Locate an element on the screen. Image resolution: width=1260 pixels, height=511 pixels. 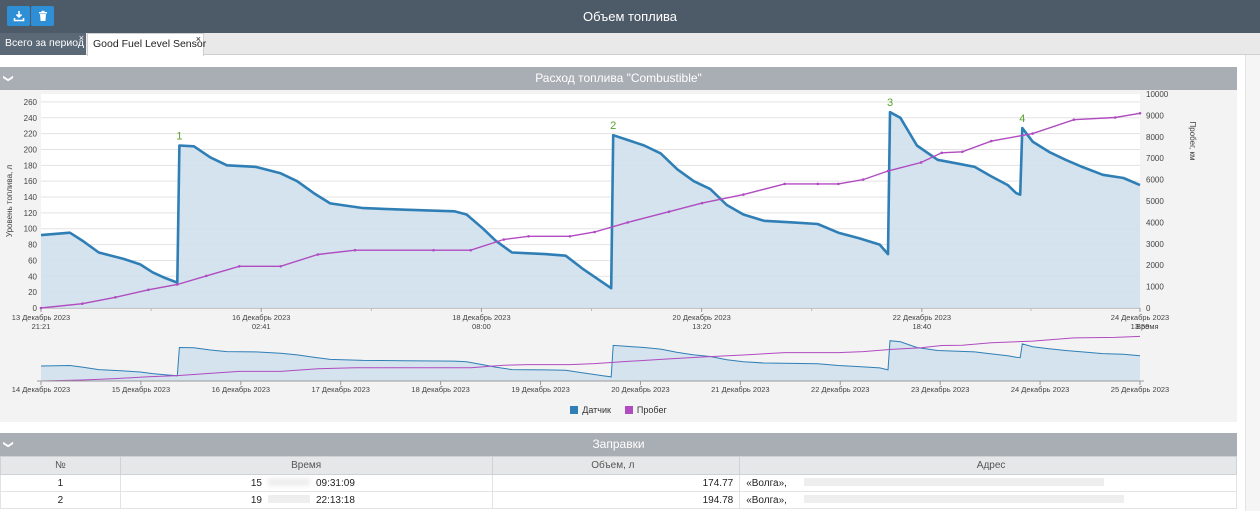
window-title: Объем топлива is located at coordinates (630, 16).